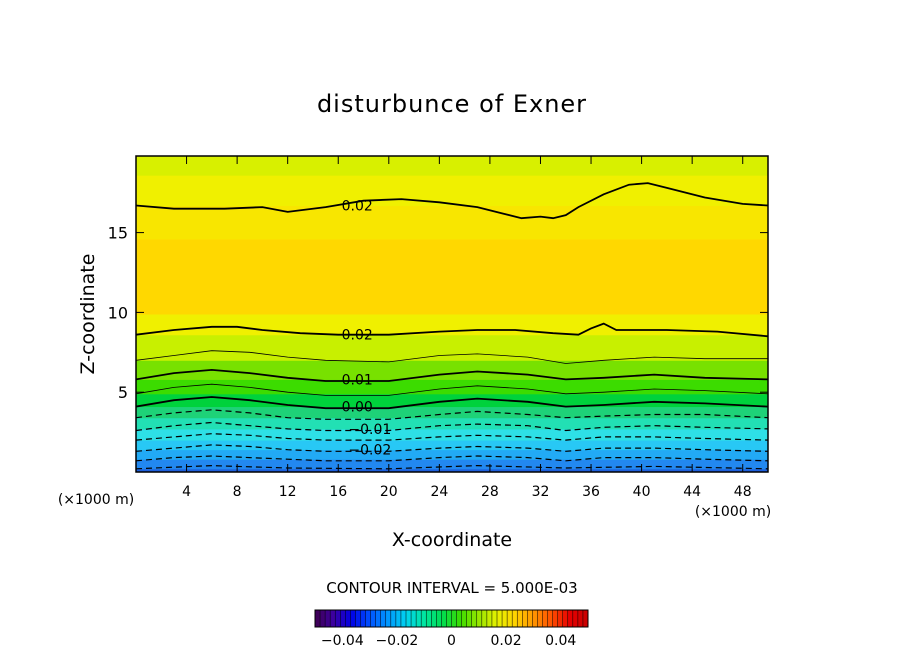 Image resolution: width=904 pixels, height=654 pixels. What do you see at coordinates (96, 500) in the screenshot?
I see `x-unit-left: (×1000 m)` at bounding box center [96, 500].